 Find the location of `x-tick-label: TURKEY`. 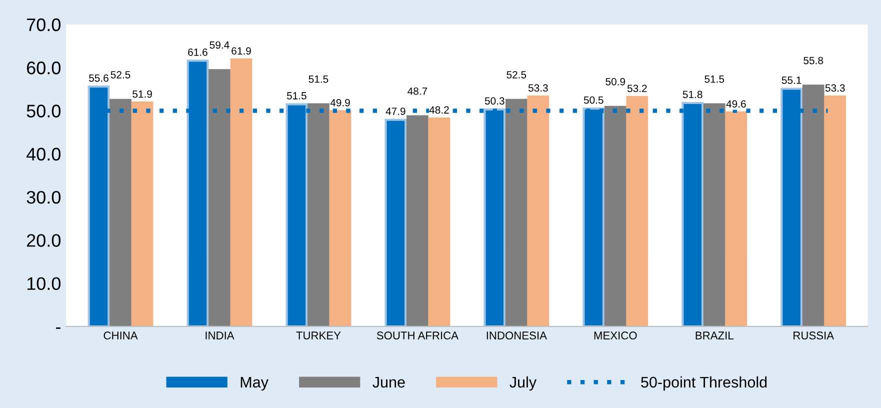

x-tick-label: TURKEY is located at coordinates (318, 336).